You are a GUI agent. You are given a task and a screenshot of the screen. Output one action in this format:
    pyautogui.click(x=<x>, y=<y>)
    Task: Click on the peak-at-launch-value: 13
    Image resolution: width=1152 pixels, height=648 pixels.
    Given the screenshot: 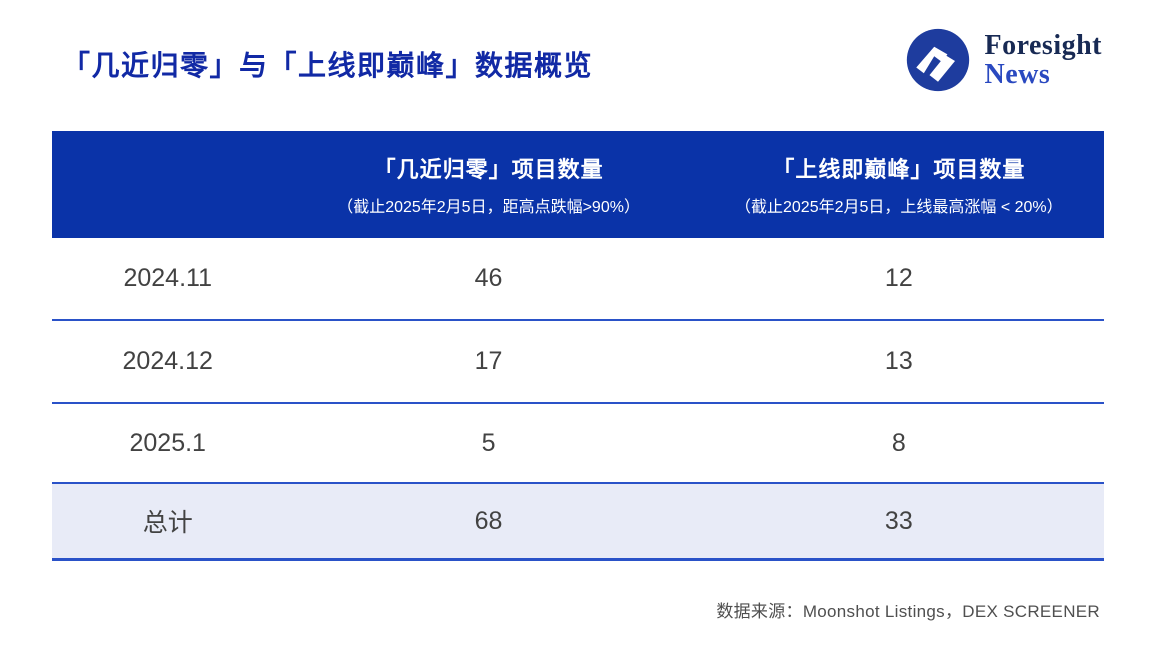 What is the action you would take?
    pyautogui.click(x=898, y=361)
    